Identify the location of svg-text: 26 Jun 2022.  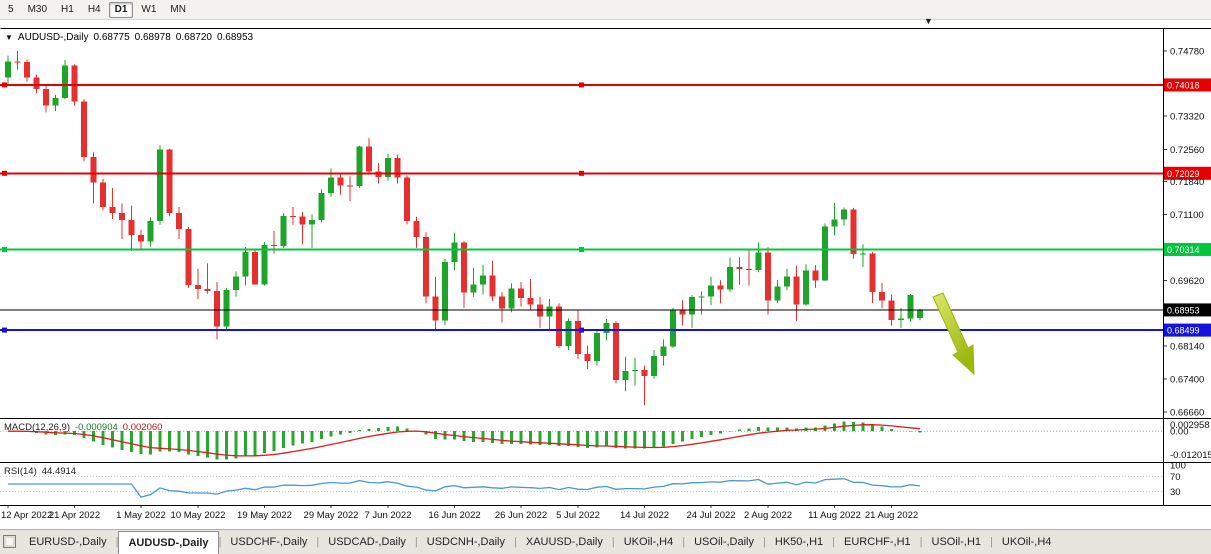
(521, 515).